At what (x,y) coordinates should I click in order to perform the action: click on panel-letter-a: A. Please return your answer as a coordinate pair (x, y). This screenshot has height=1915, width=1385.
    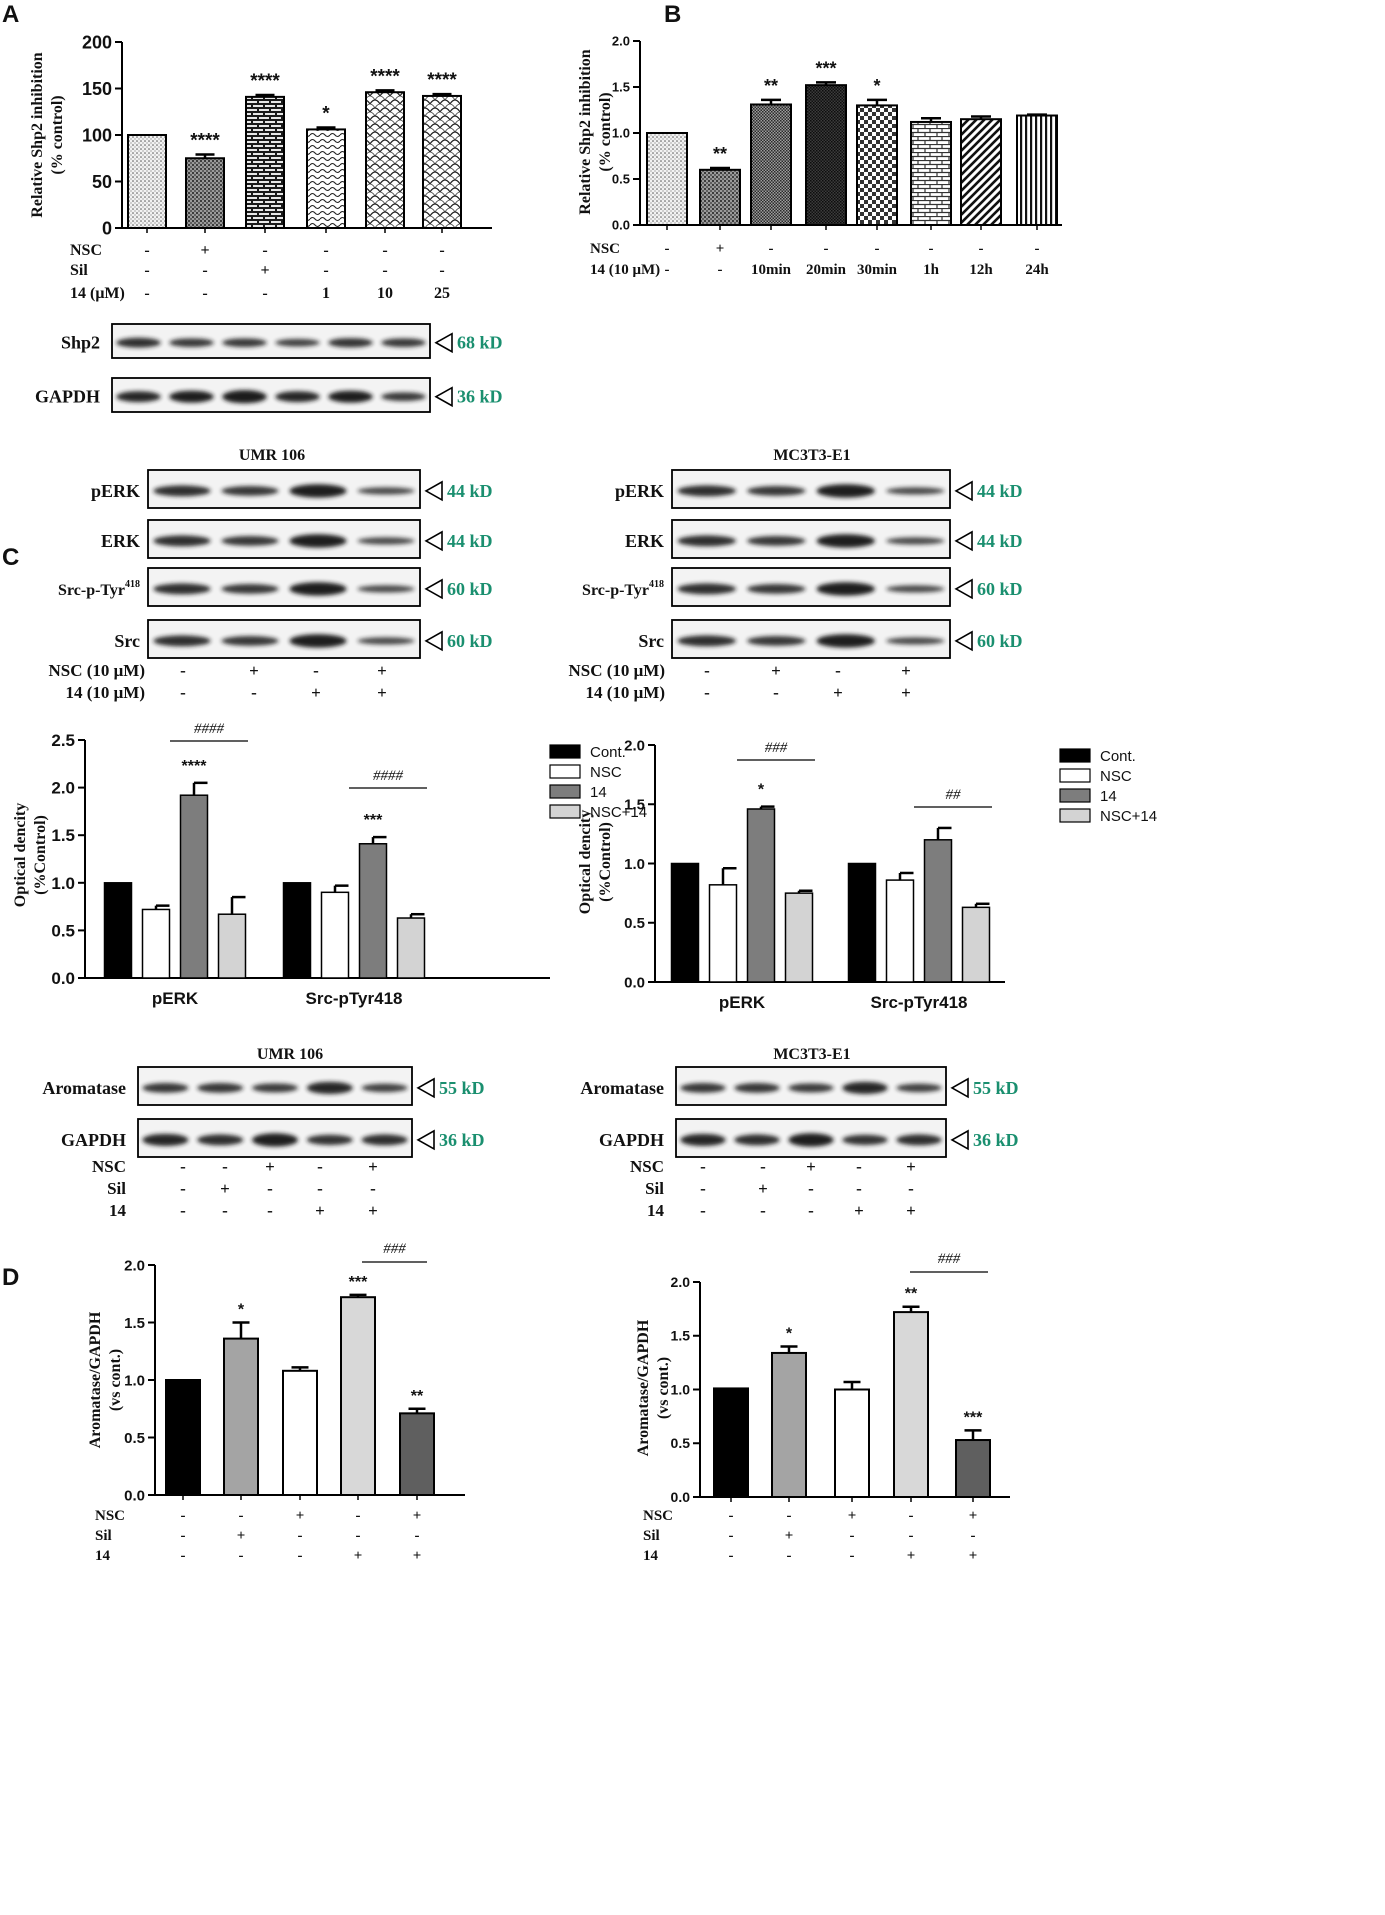
    Looking at the image, I should click on (10, 14).